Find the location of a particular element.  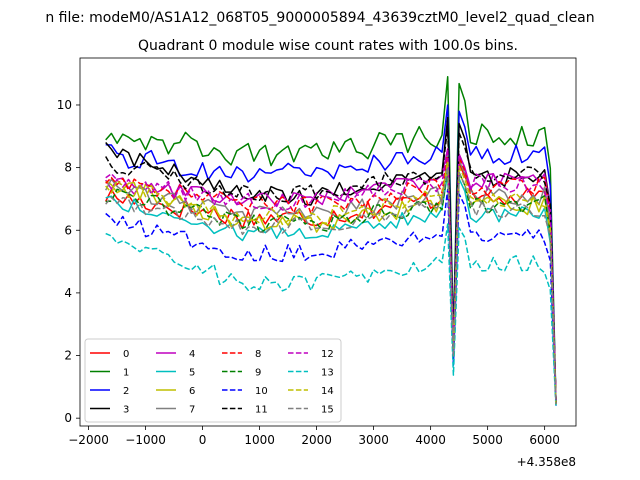

y-tick-label: 6 is located at coordinates (68, 230).